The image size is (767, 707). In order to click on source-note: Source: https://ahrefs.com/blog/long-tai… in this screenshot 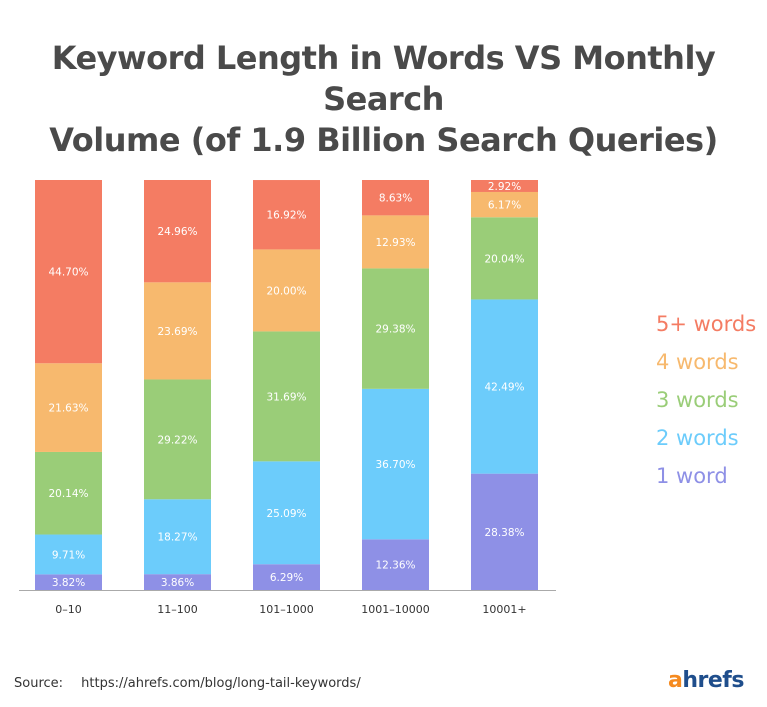, I will do `click(187, 683)`.